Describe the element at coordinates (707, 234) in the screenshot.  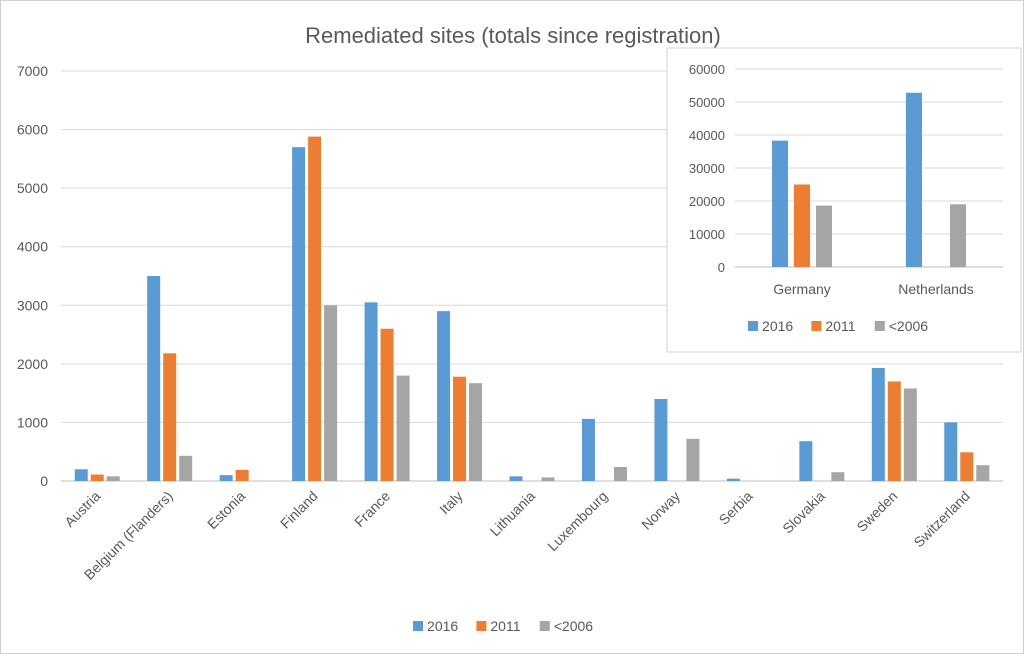
I see `y-tick-label: 10000` at that location.